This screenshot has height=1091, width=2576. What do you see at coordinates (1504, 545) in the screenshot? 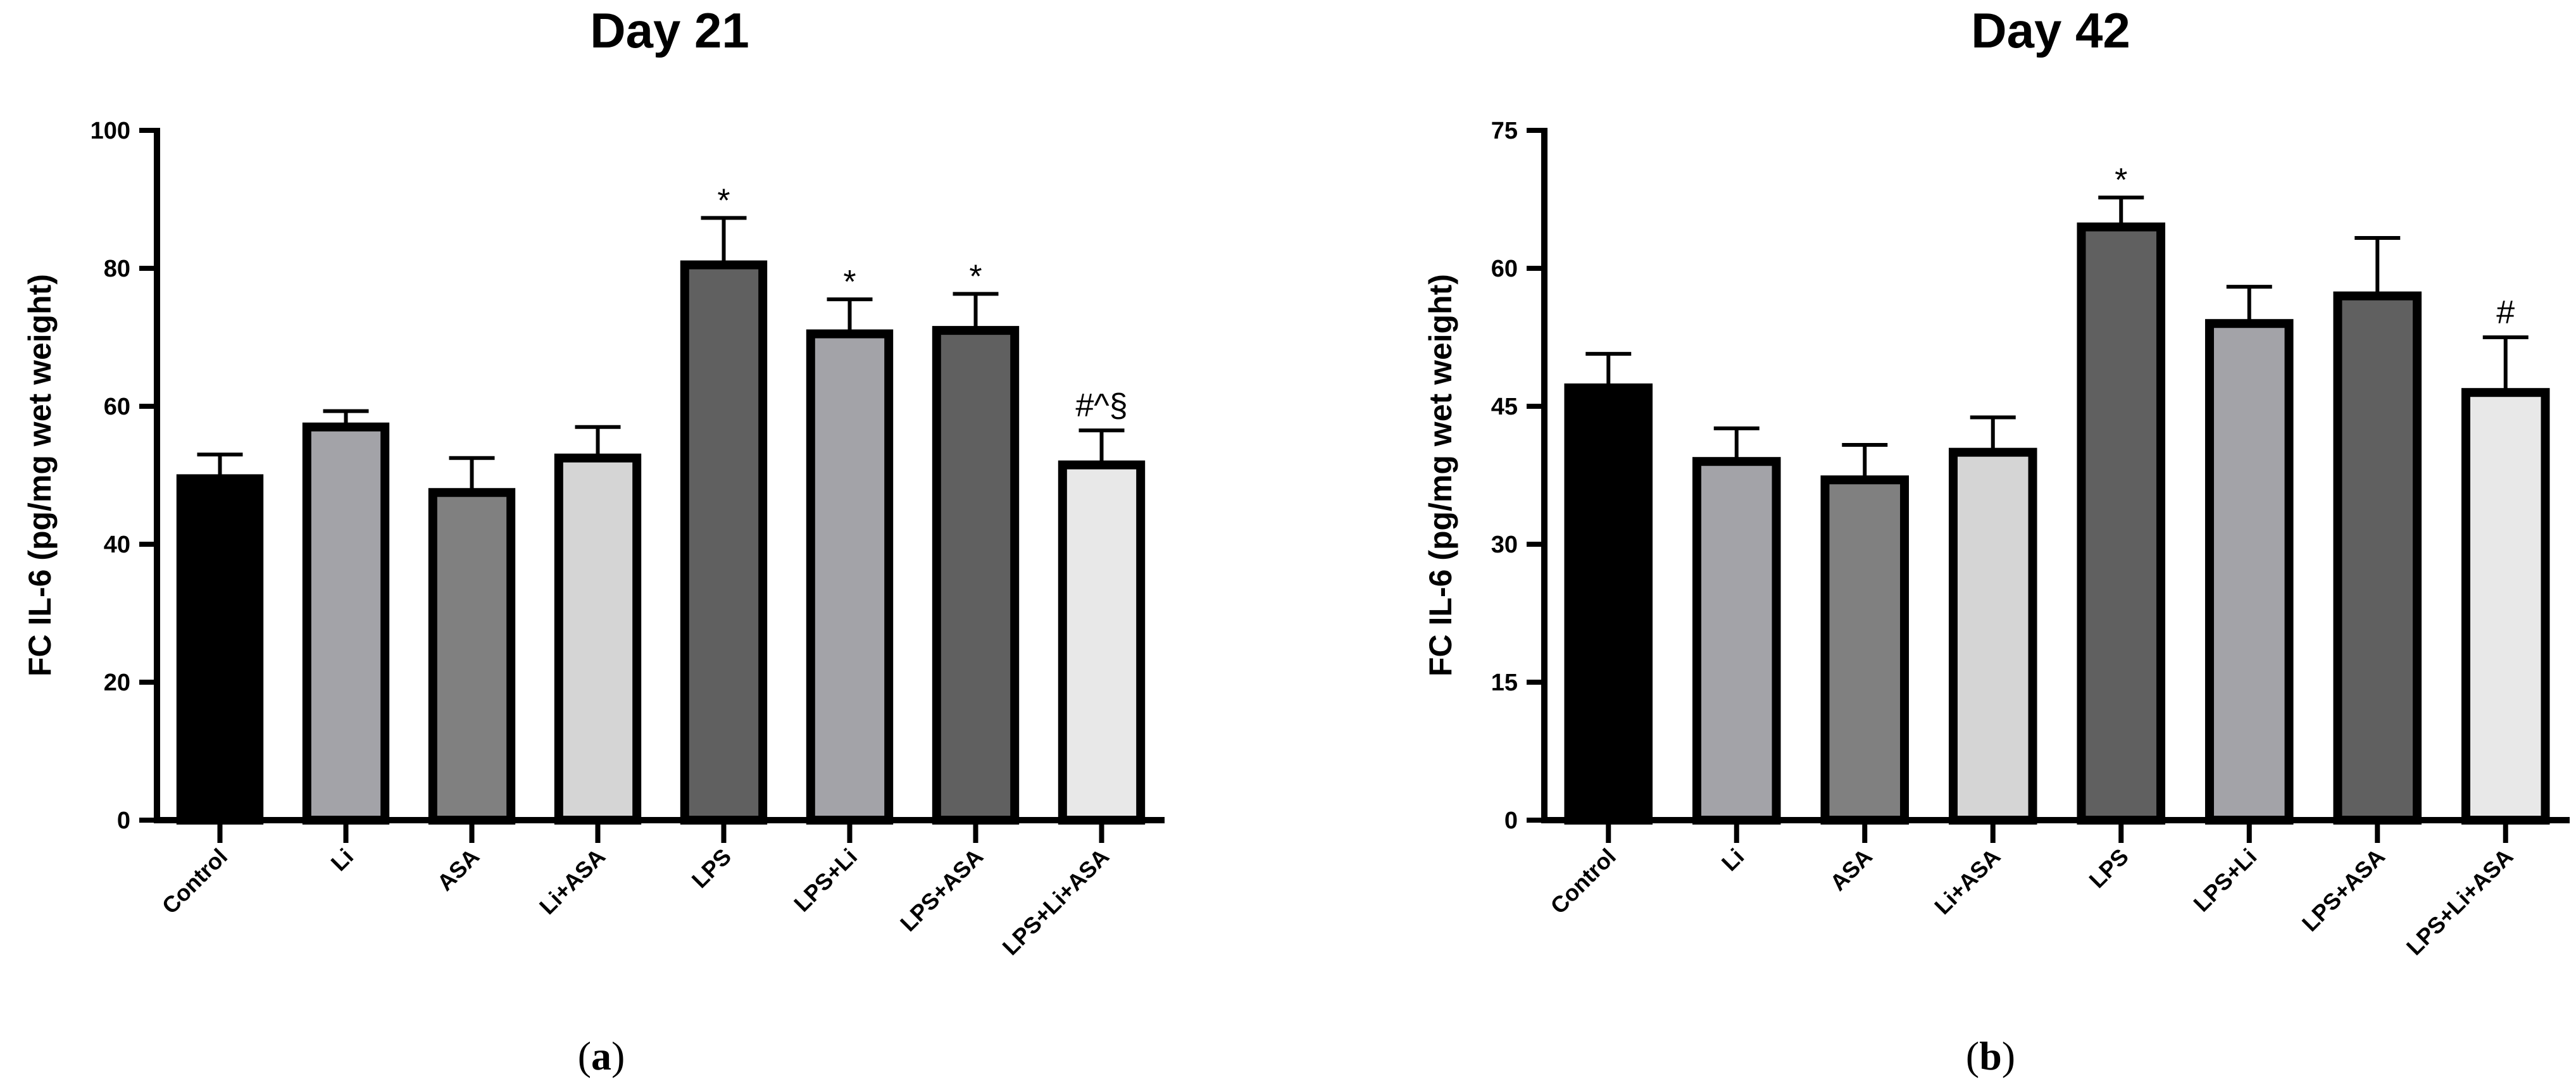
I see `y-tick-label: 30` at bounding box center [1504, 545].